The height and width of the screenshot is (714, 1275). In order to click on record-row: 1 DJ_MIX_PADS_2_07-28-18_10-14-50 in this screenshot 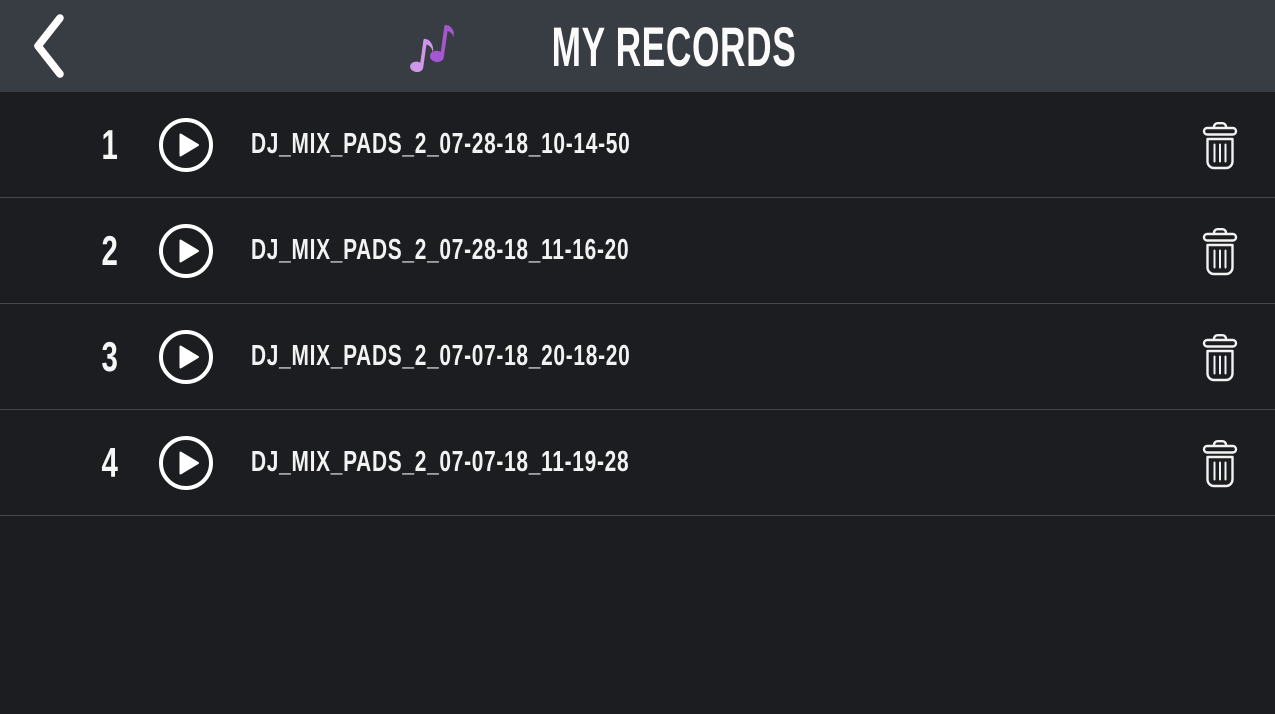, I will do `click(637, 145)`.